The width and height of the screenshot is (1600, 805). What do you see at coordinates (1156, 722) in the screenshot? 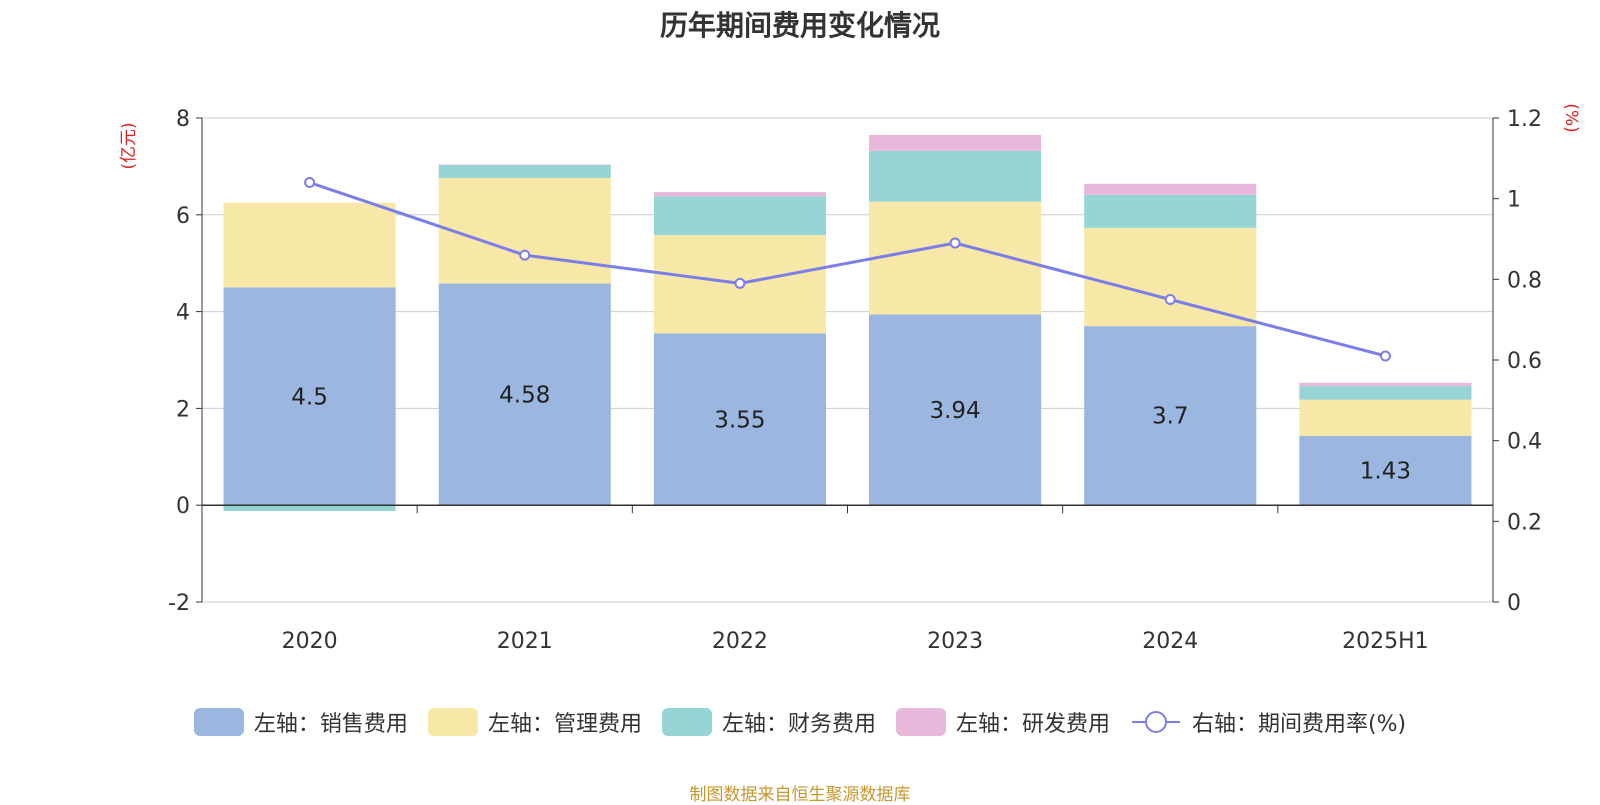
I see `legend-line-marker-icon` at bounding box center [1156, 722].